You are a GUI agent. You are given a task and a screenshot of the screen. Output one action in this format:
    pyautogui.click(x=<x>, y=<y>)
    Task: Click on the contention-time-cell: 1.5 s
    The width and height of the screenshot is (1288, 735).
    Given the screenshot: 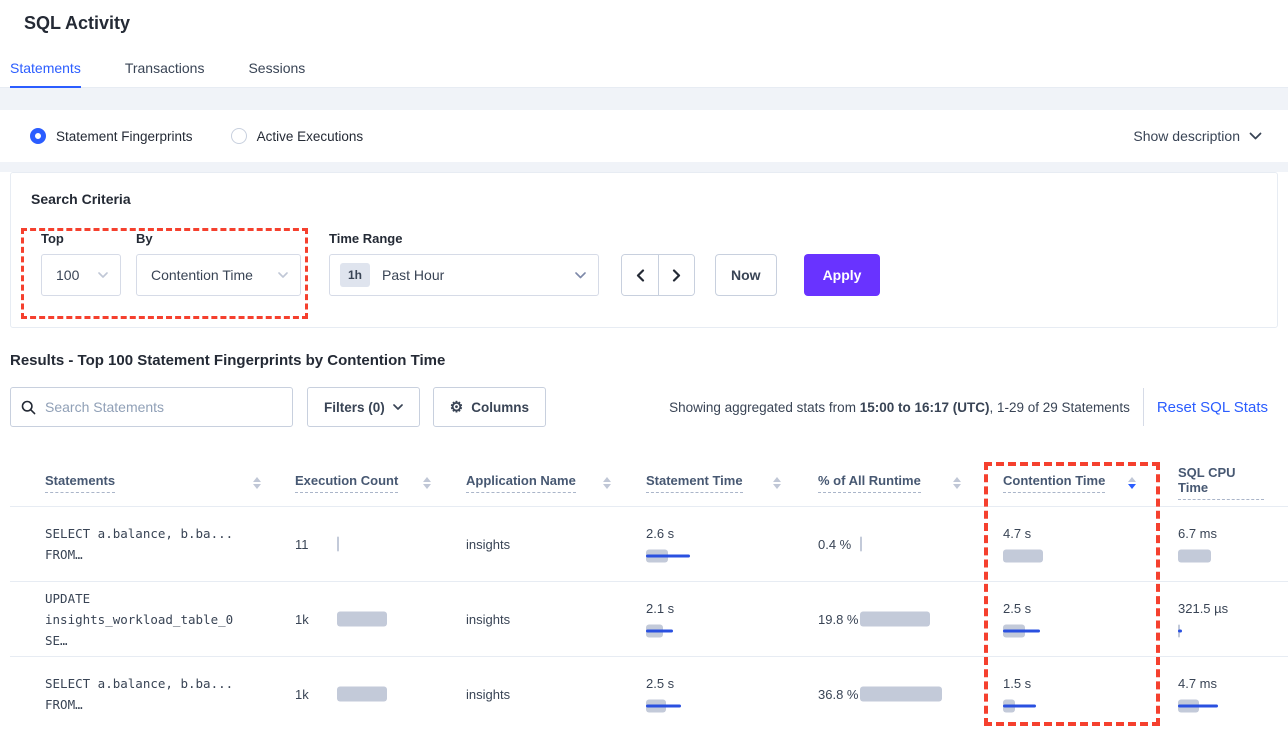 What is the action you would take?
    pyautogui.click(x=1072, y=694)
    